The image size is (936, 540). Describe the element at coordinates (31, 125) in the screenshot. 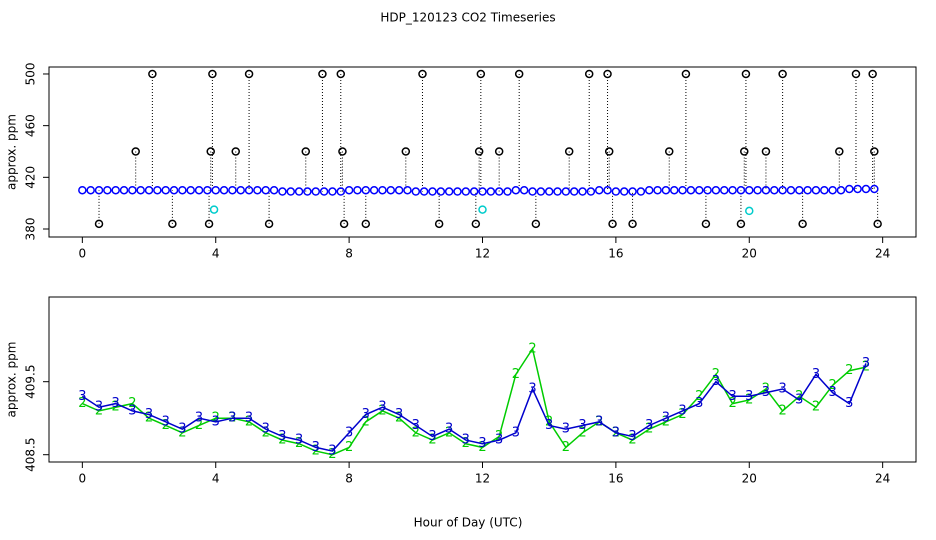

I see `y-tick-label: 460` at that location.